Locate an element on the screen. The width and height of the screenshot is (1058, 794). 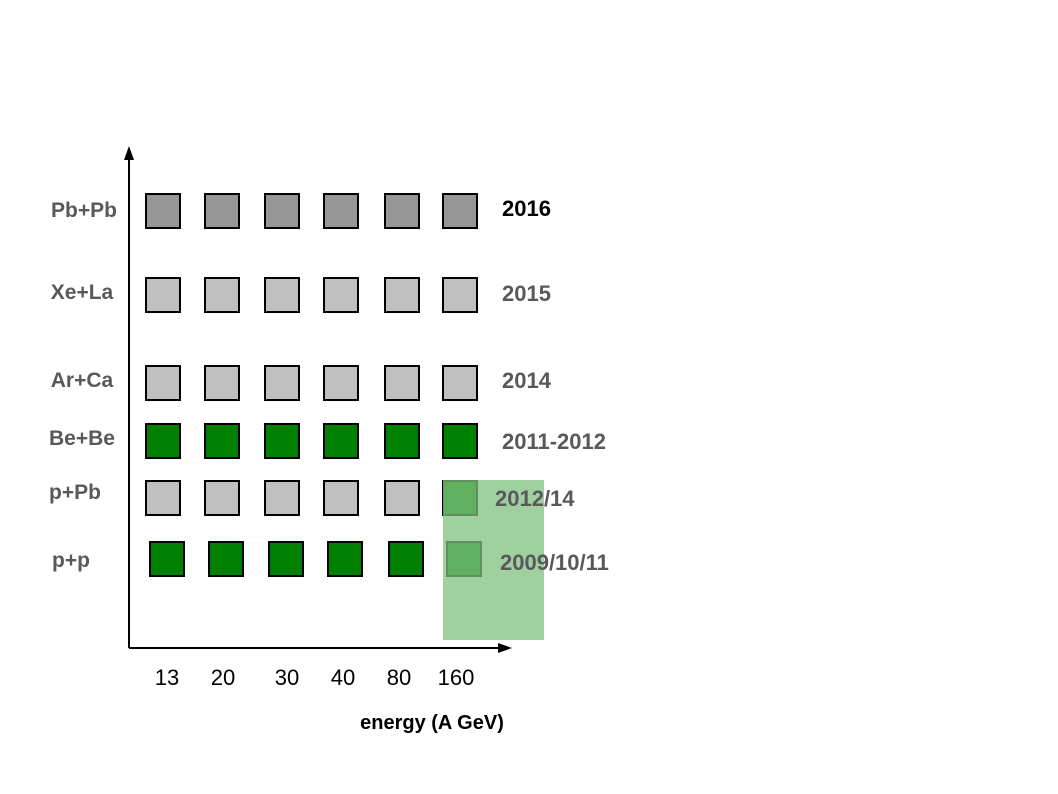
year-label: 2016 is located at coordinates (526, 208).